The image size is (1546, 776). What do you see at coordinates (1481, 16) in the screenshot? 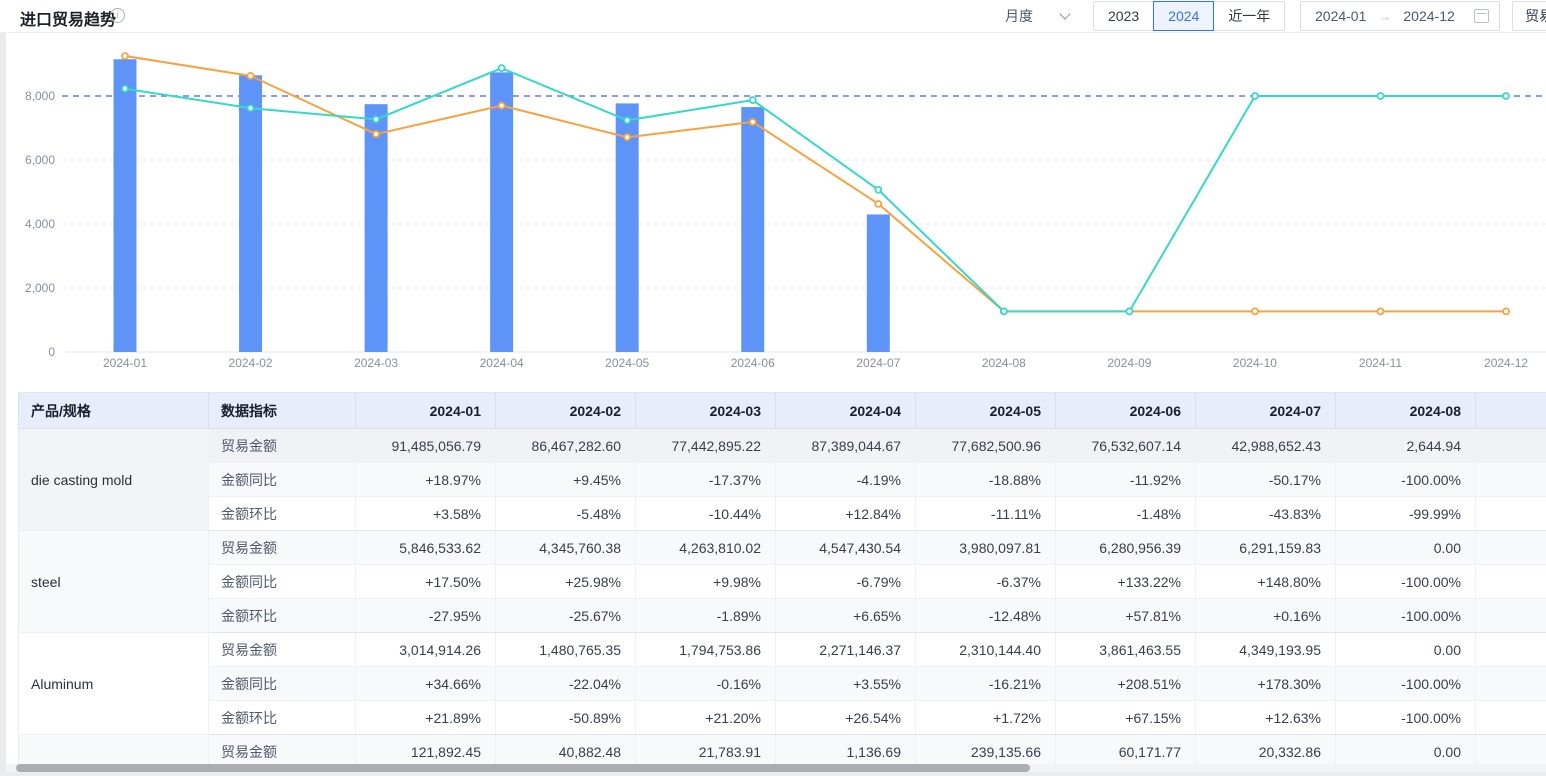
I see `calendar-icon` at bounding box center [1481, 16].